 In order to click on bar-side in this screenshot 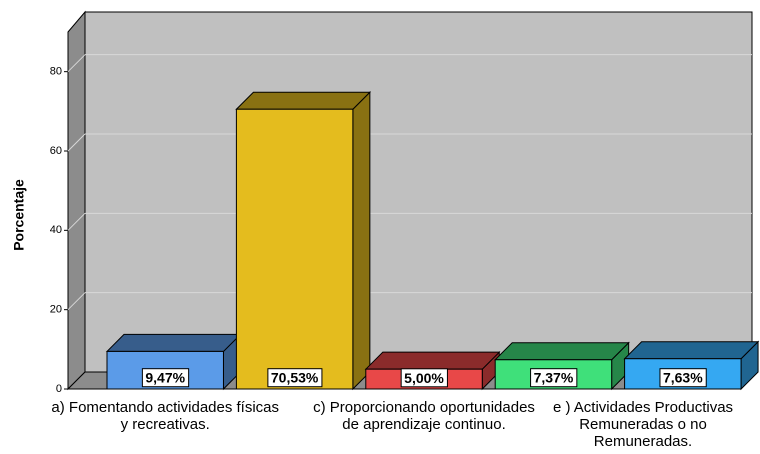, I will do `click(361, 241)`.